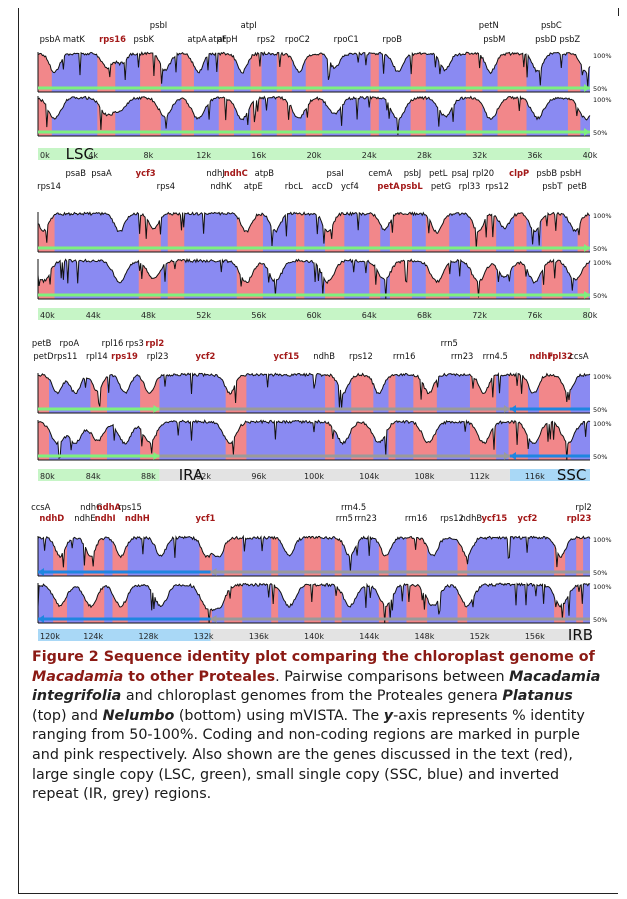  I want to click on identity-track-top: 100% 50%, so click(324, 72).